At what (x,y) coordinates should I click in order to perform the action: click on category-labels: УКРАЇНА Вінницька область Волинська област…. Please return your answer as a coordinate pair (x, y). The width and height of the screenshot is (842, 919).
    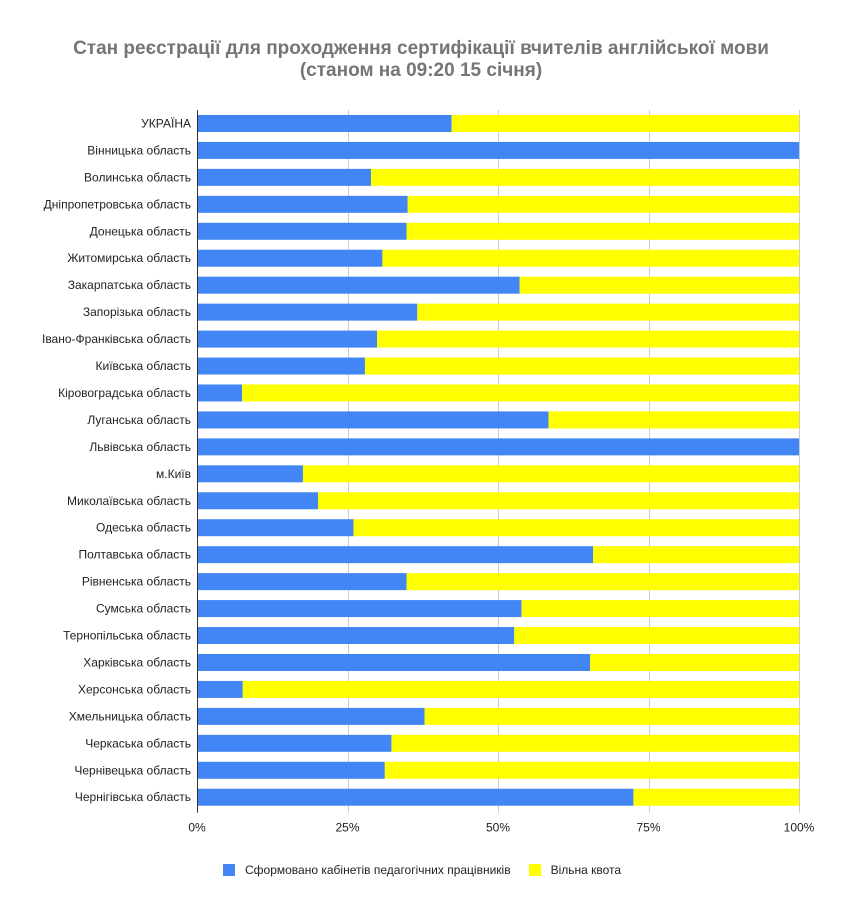
    Looking at the image, I should click on (116, 460).